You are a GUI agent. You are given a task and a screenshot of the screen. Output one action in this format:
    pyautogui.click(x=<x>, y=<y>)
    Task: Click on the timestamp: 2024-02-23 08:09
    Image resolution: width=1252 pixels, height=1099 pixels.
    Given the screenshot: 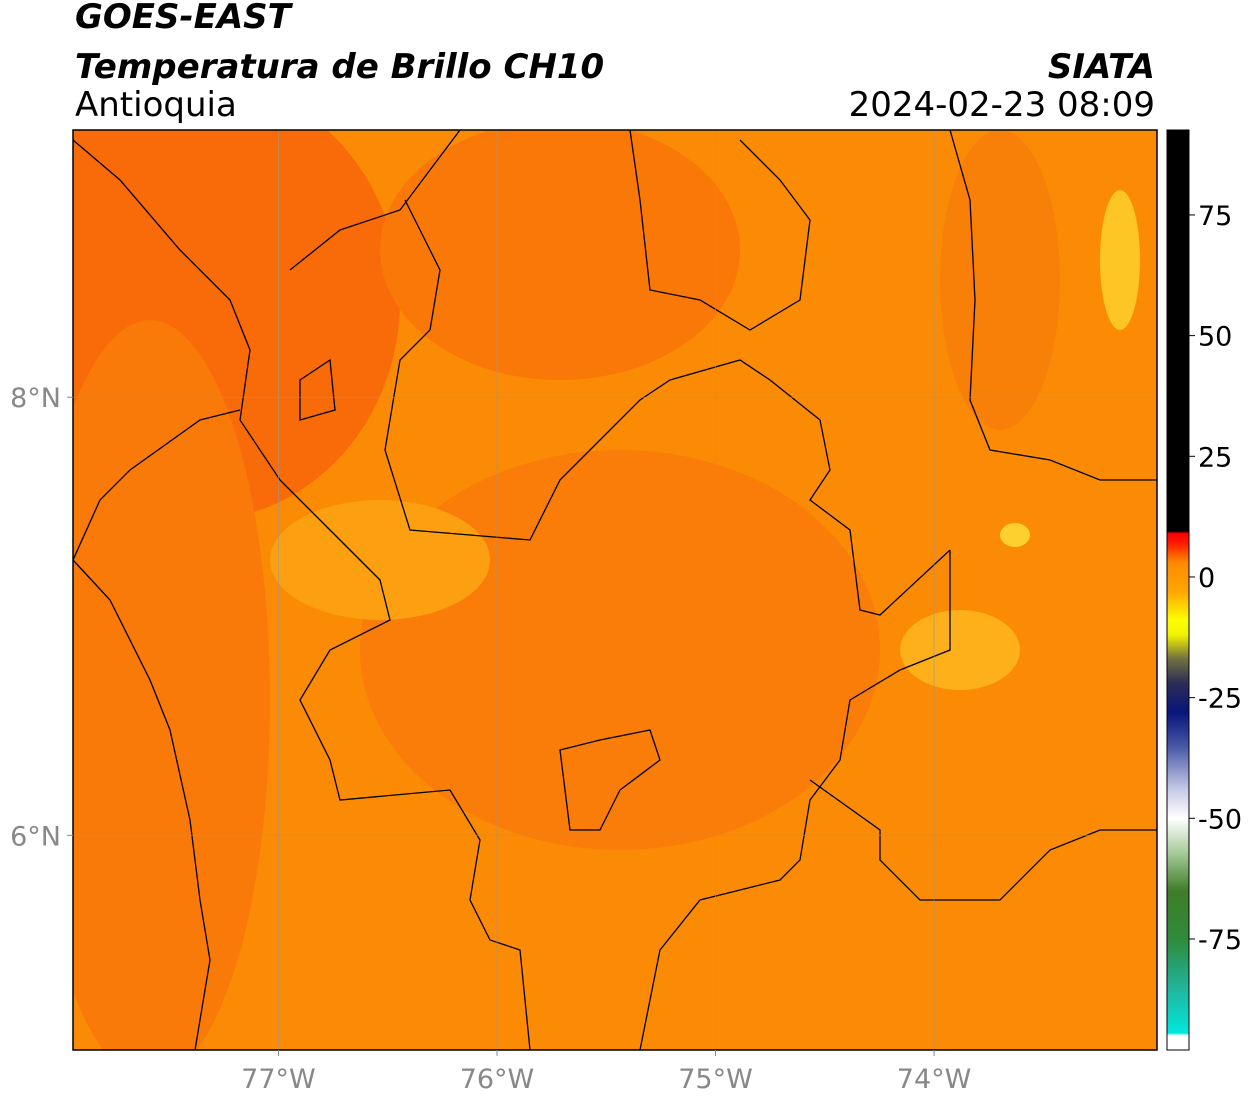 What is the action you would take?
    pyautogui.click(x=1002, y=105)
    